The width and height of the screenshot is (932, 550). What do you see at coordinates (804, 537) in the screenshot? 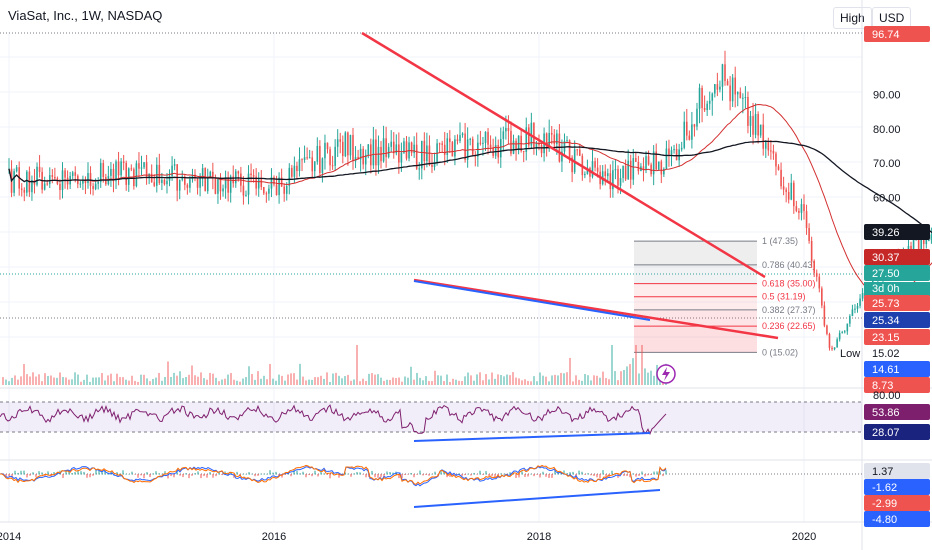
I see `time-axis-tick: 2020` at bounding box center [804, 537].